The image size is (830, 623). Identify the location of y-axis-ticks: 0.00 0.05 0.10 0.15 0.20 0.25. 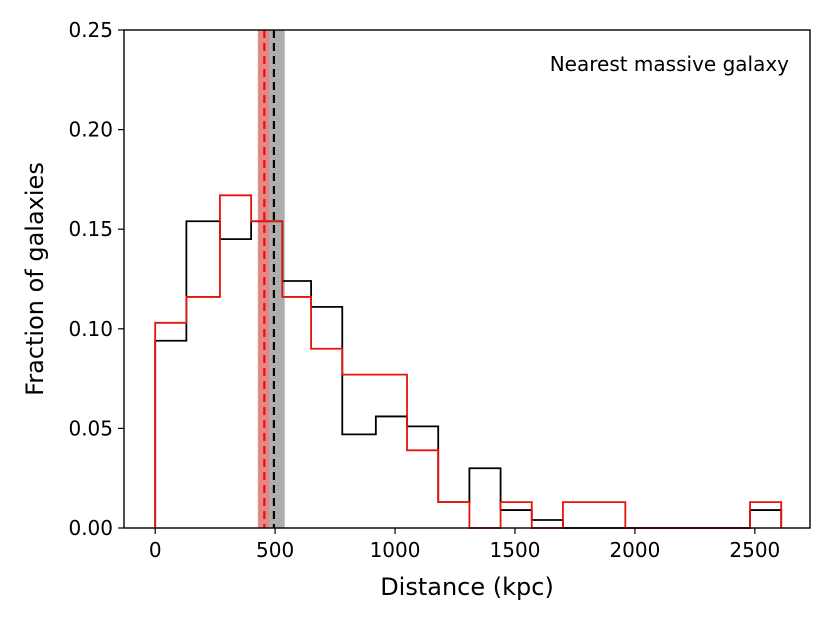
(96, 279).